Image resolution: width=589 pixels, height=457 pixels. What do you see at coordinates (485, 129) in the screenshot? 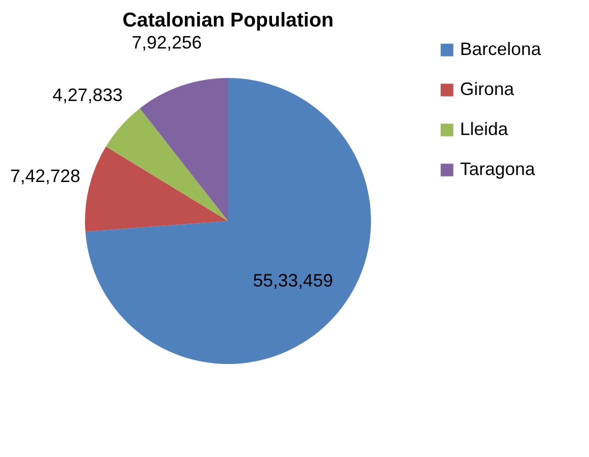
I see `legend-label: Lleida` at bounding box center [485, 129].